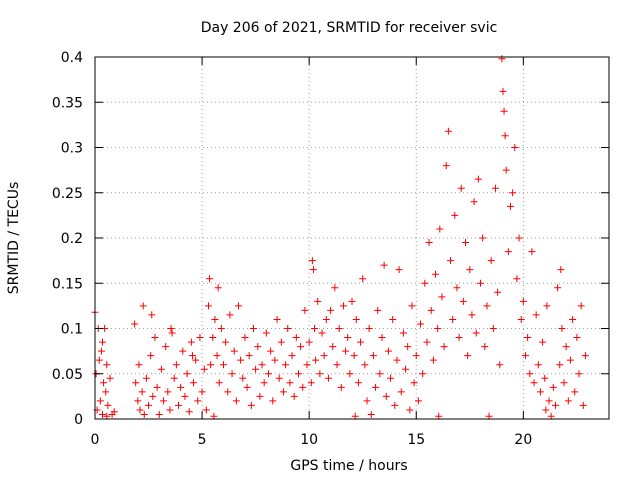 The image size is (640, 480). What do you see at coordinates (67, 194) in the screenshot?
I see `y-tick-label: 0.25` at bounding box center [67, 194].